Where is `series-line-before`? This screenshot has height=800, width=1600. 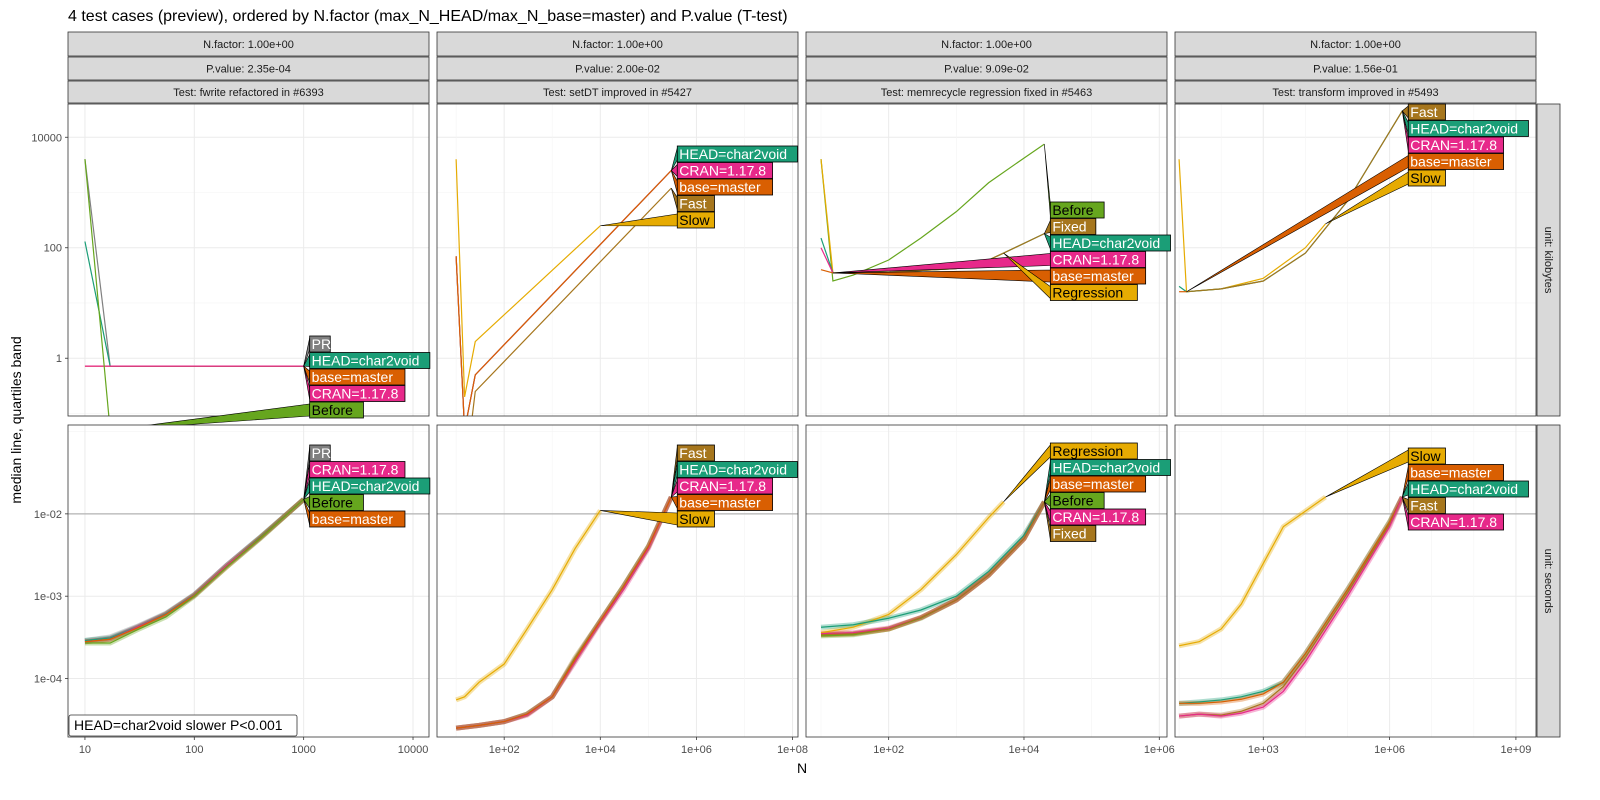 series-line-before is located at coordinates (932, 212).